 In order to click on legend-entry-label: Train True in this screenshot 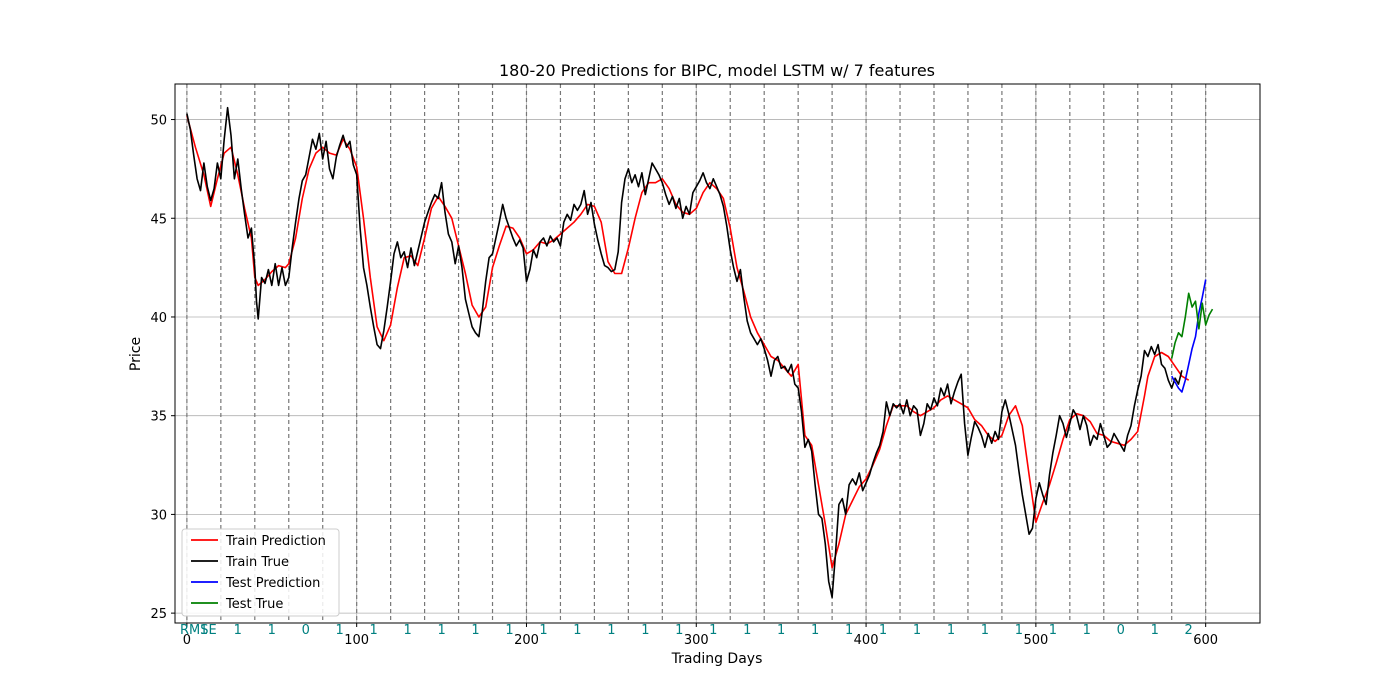, I will do `click(257, 562)`.